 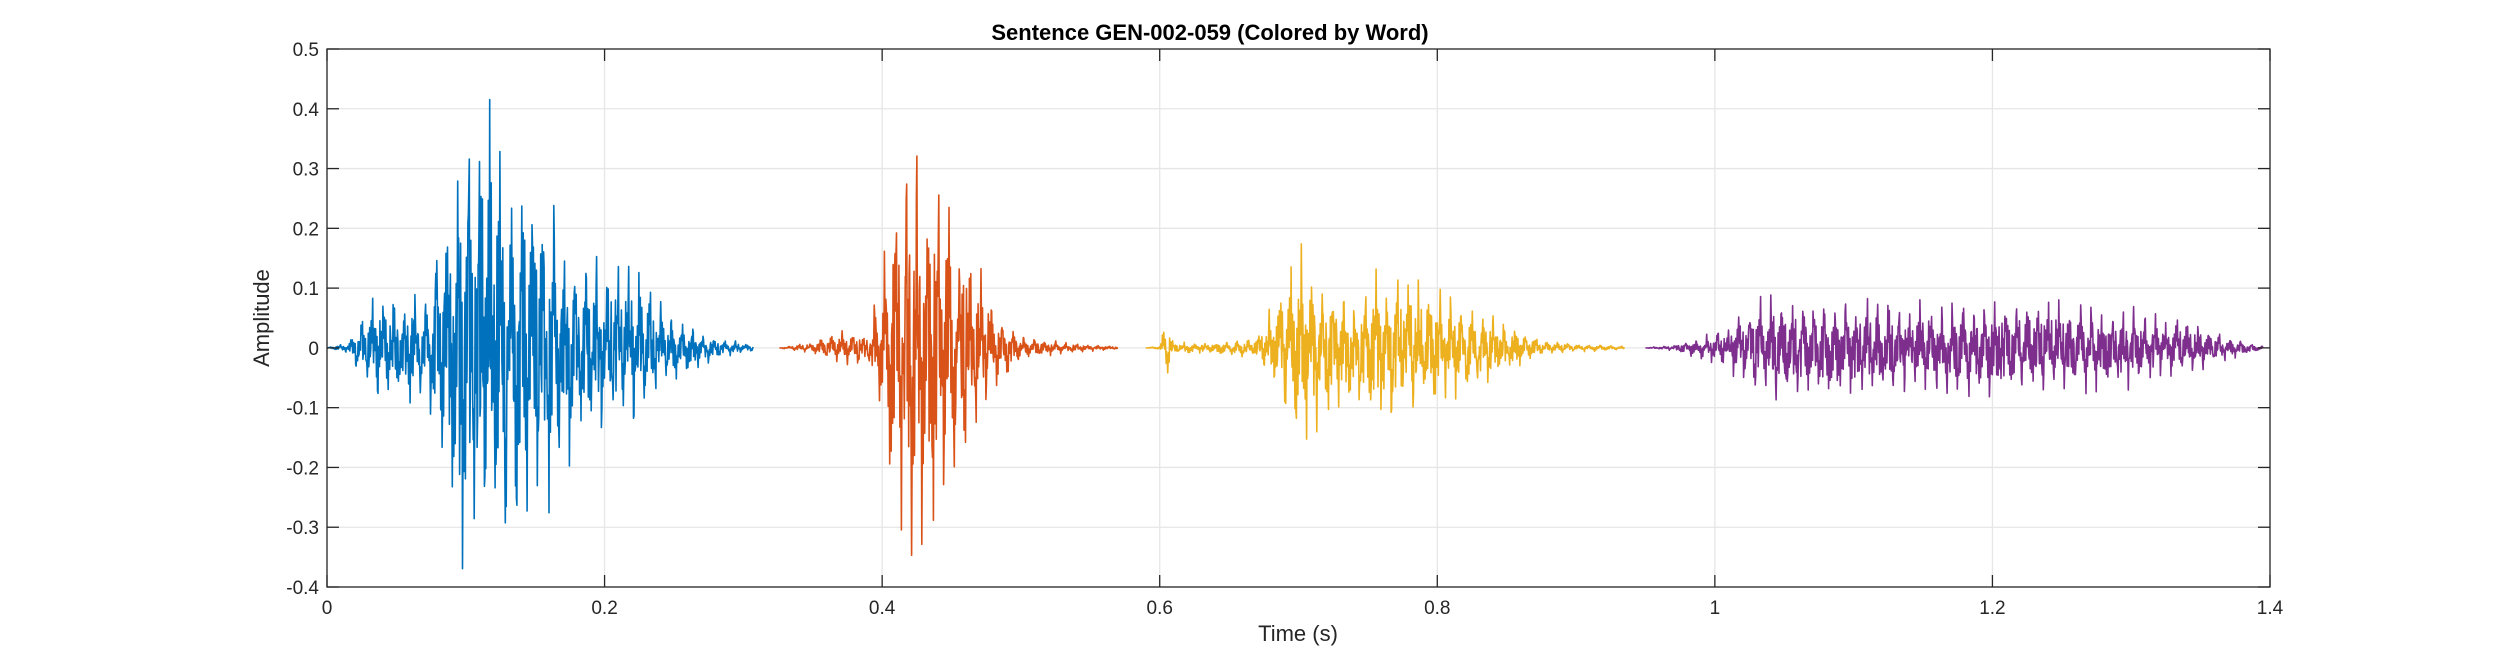 I want to click on x-tick-label: 0.2, so click(x=604, y=608).